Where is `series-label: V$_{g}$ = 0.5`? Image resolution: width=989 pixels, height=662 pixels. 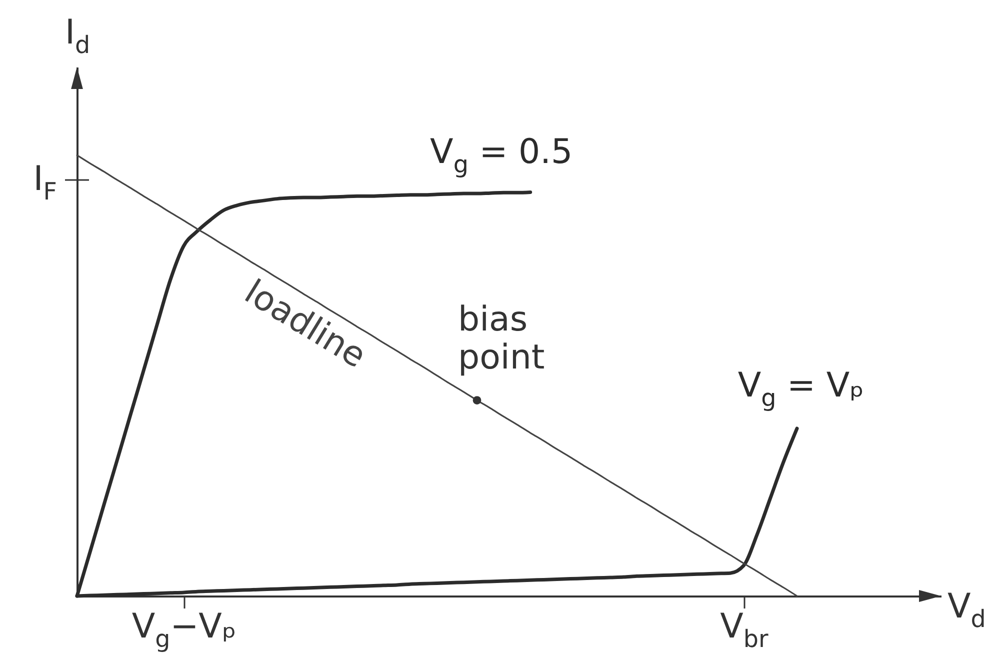 series-label: V$_{g}$ = 0.5 is located at coordinates (501, 155).